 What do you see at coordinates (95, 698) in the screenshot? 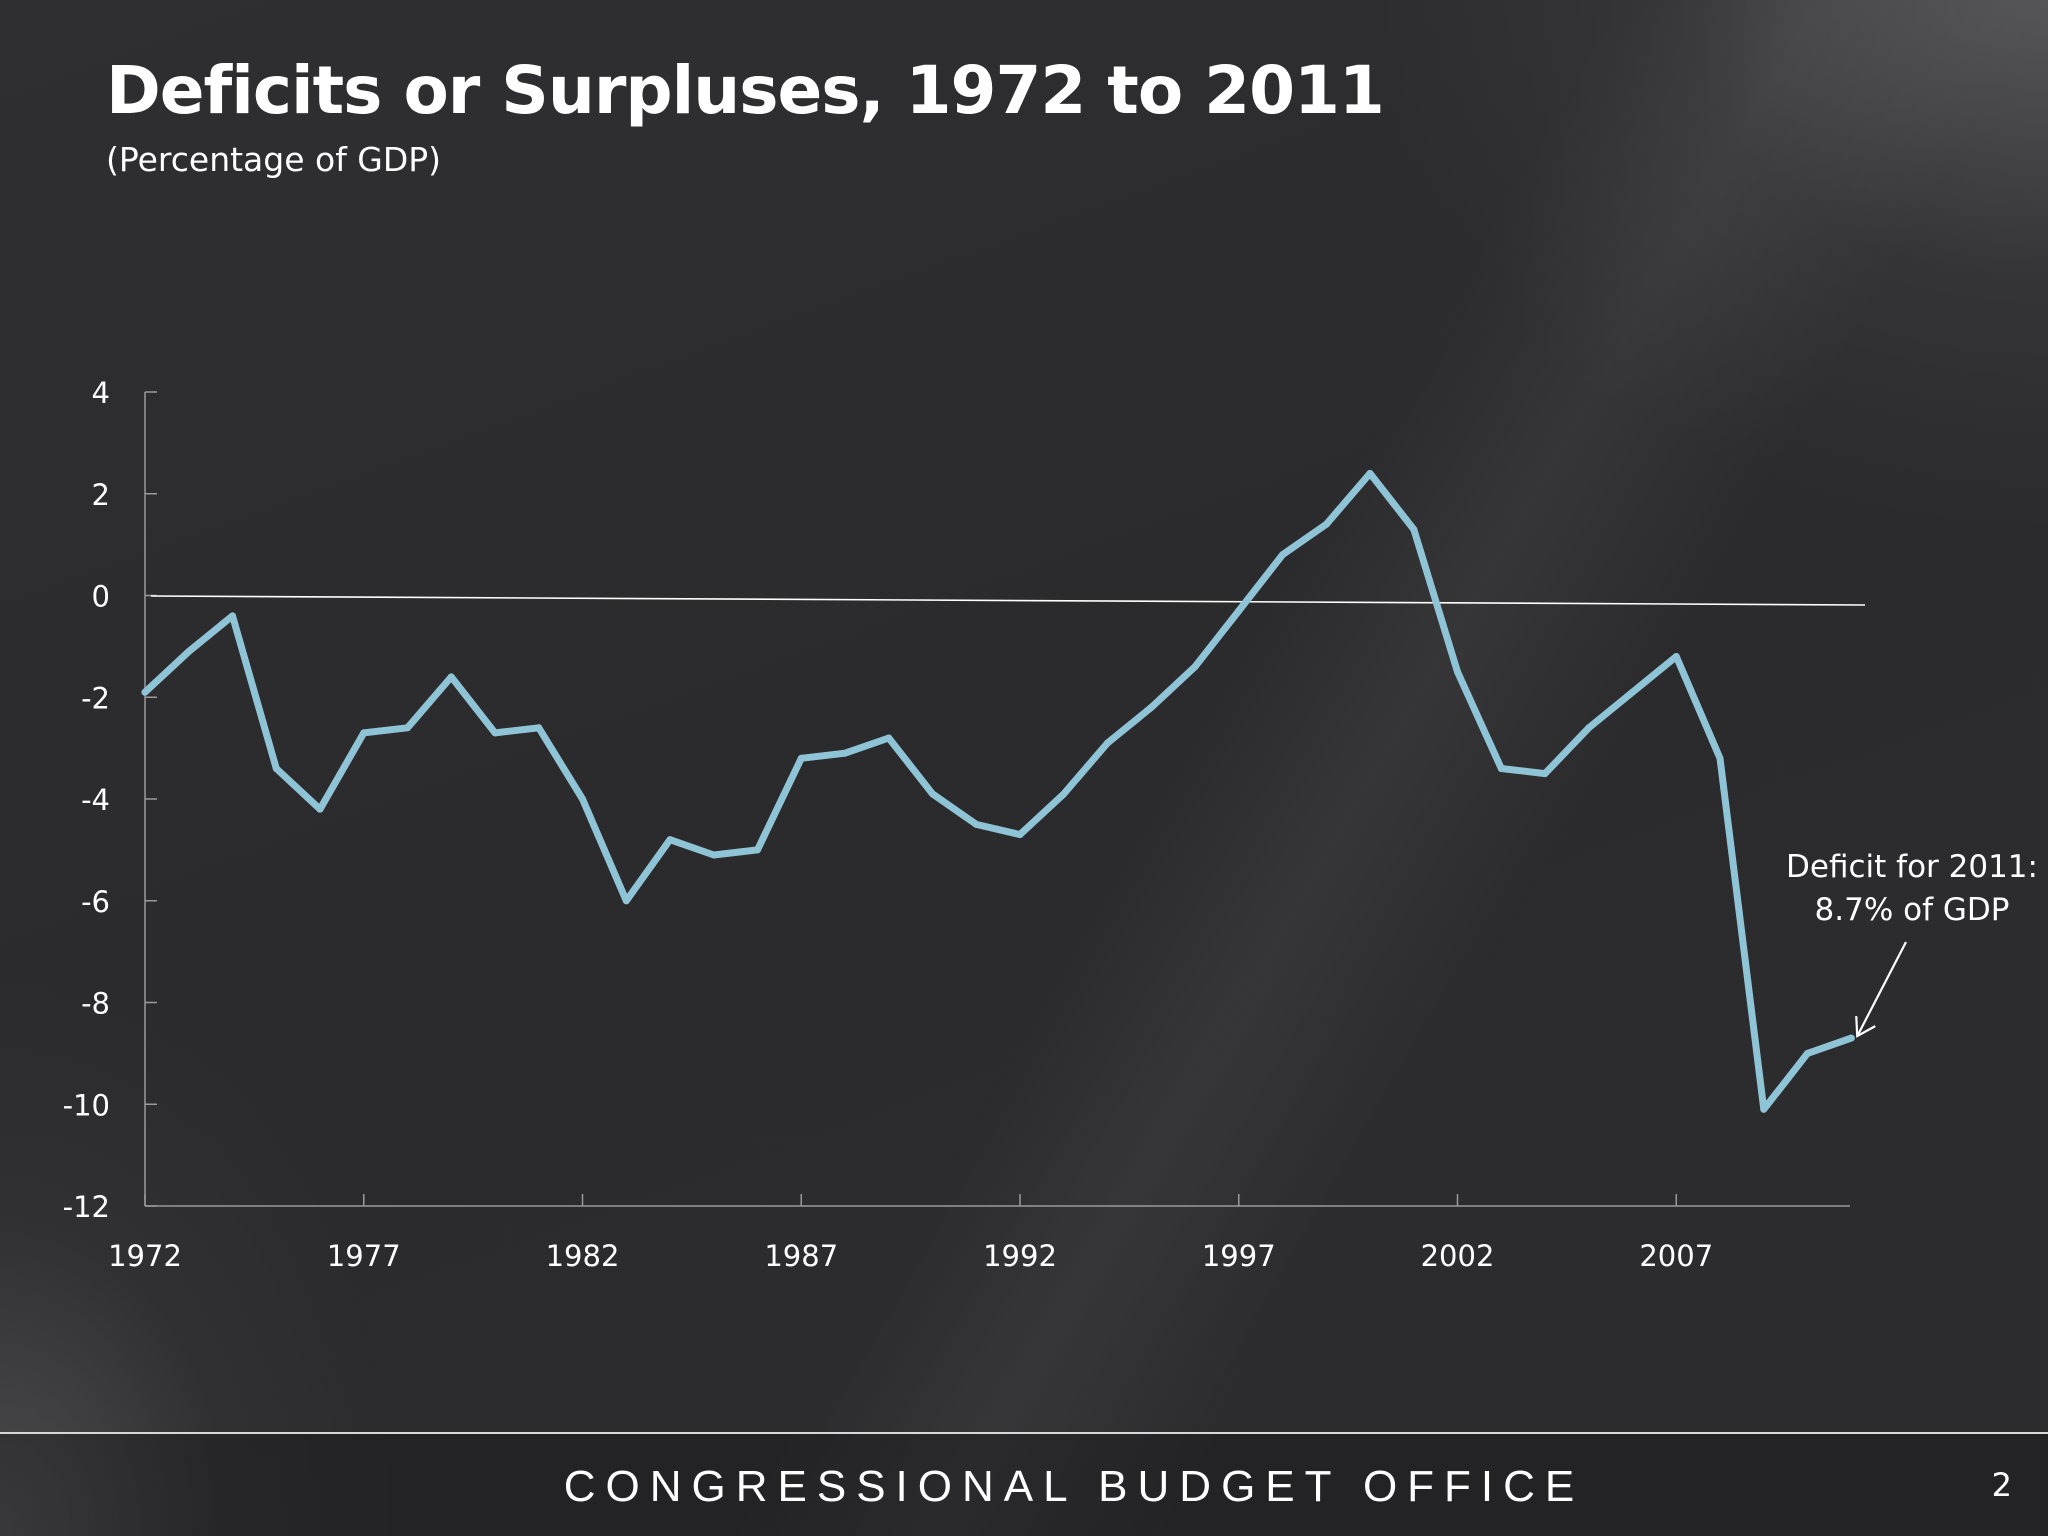
I see `y-tick-label: -2` at bounding box center [95, 698].